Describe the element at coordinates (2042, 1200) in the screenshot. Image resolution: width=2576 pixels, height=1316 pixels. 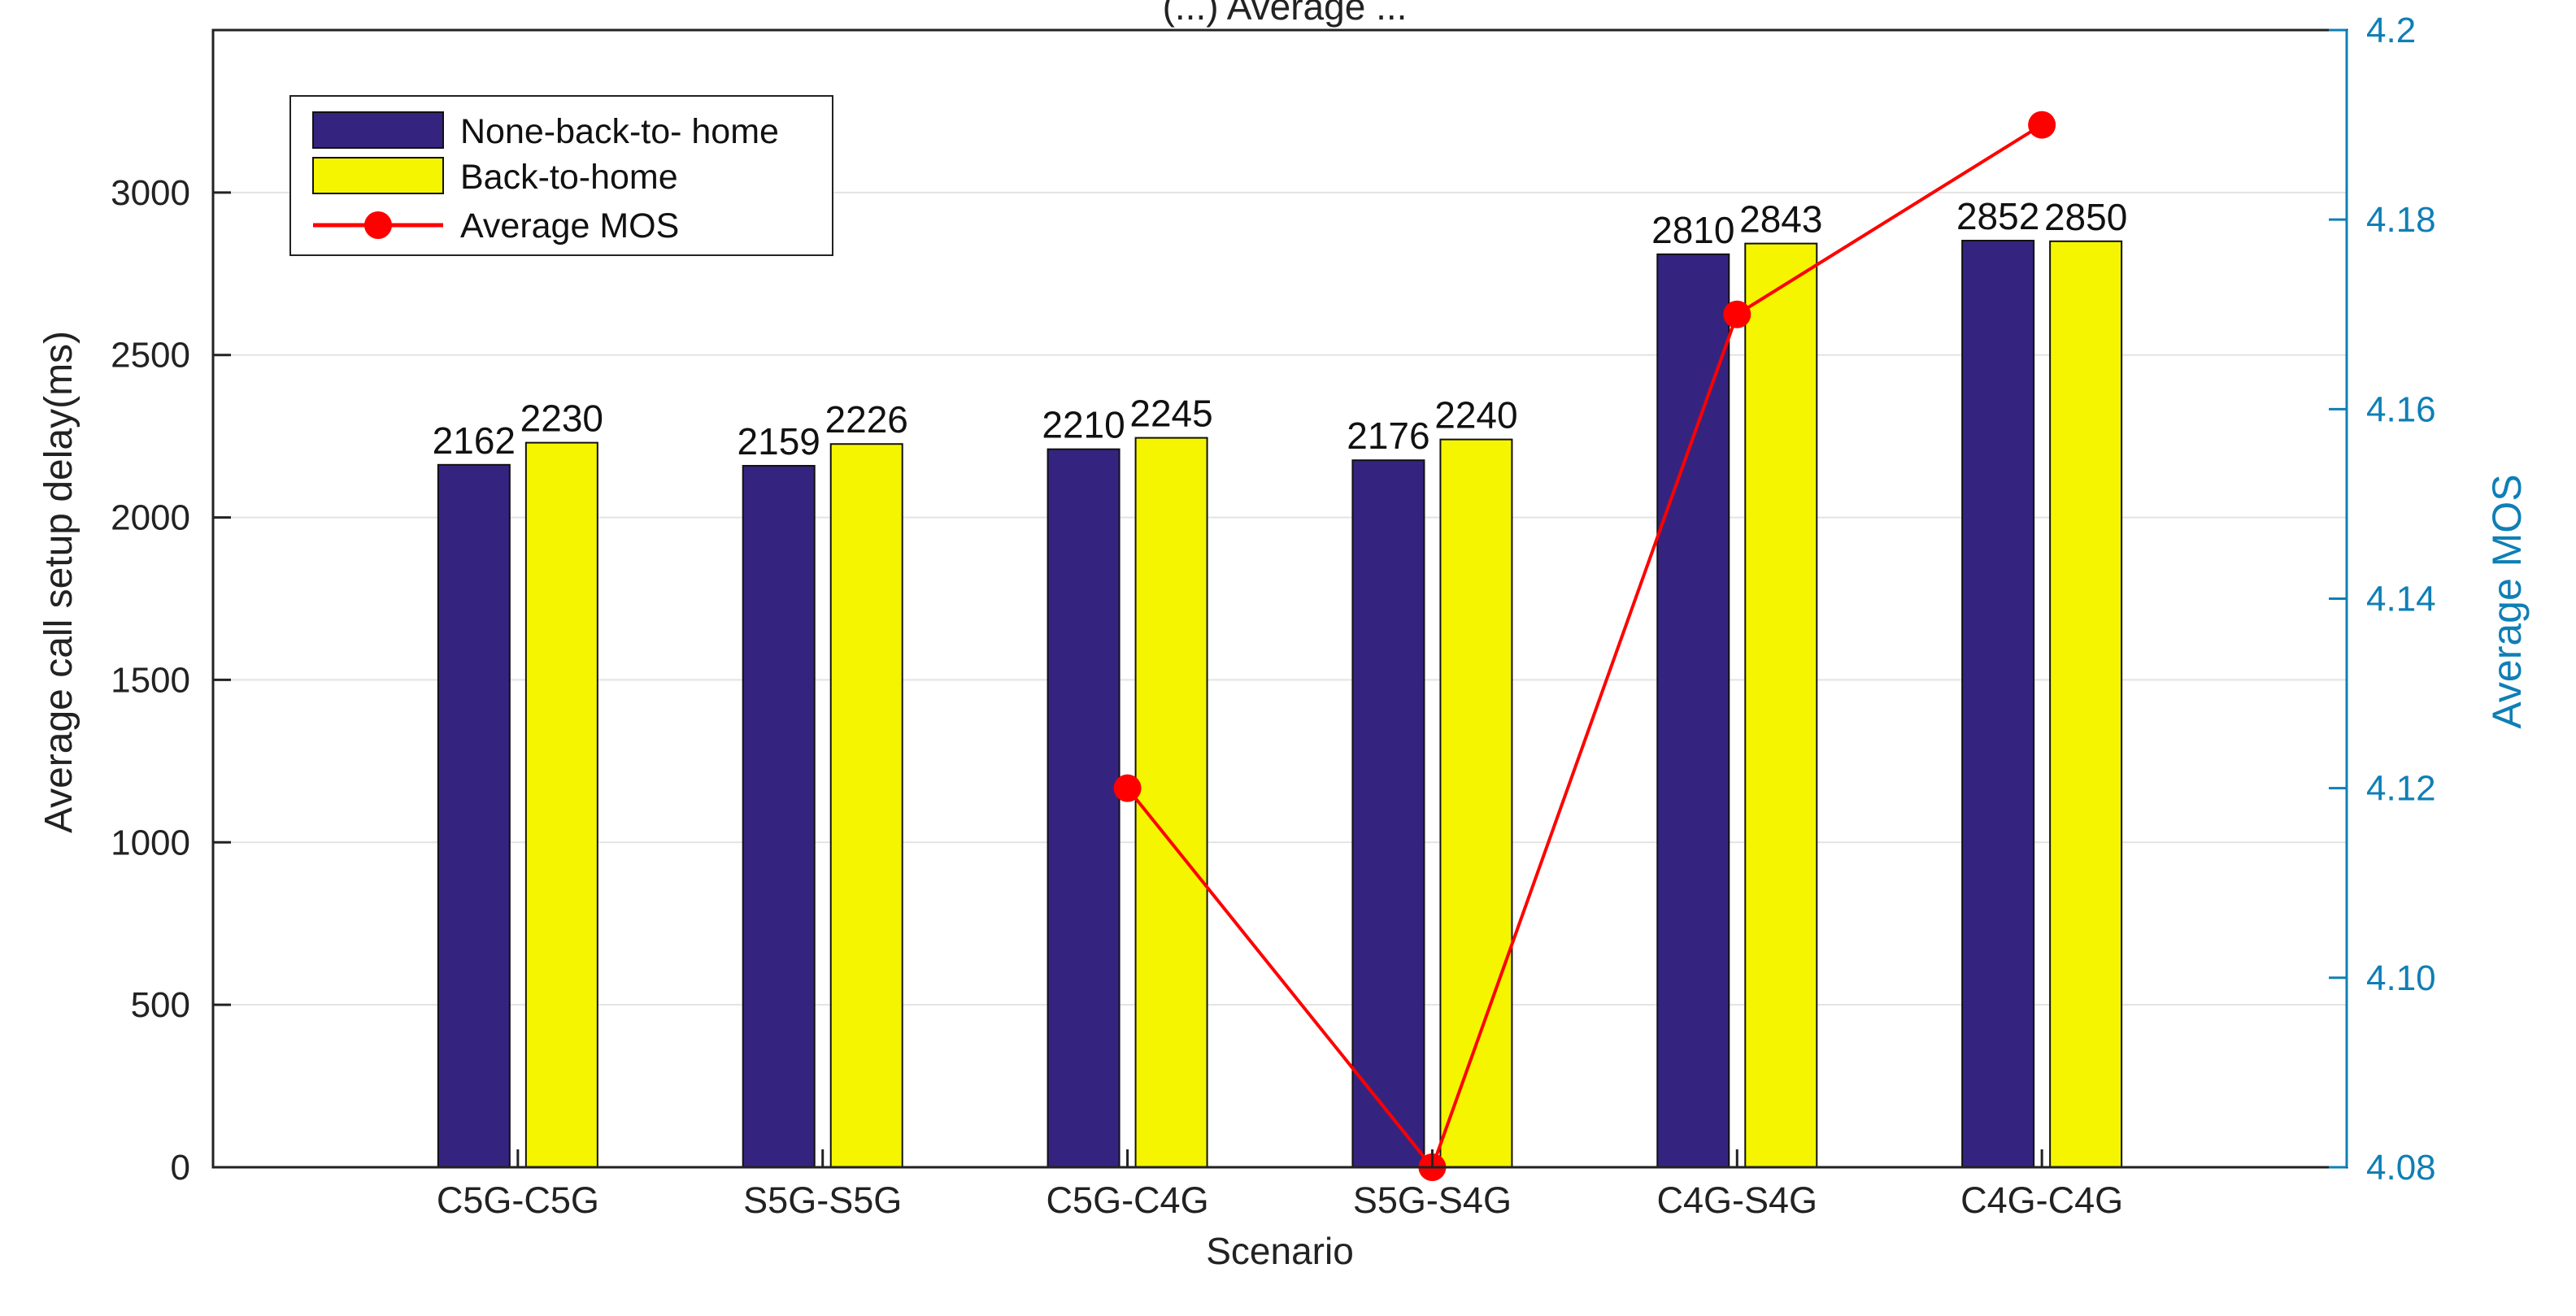
I see `x-tick-label: C4G-C4G` at that location.